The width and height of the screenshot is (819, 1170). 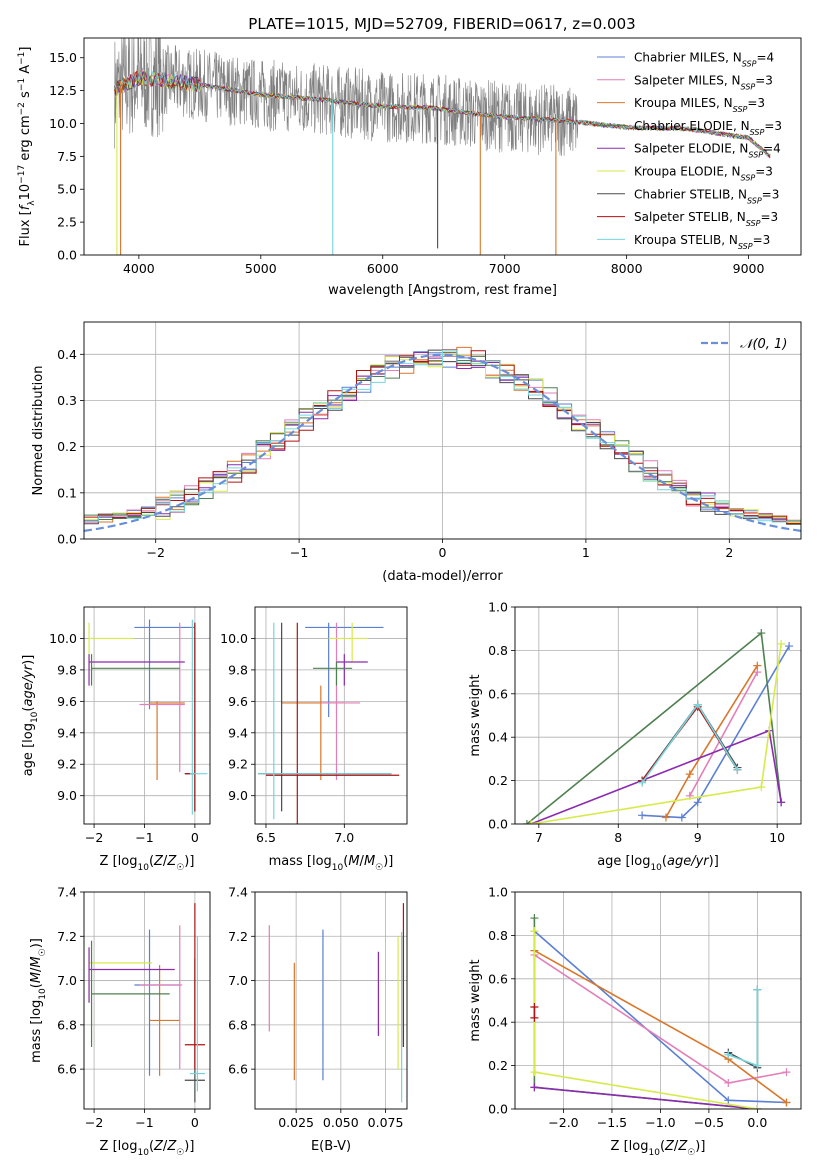 I want to click on y-tick-label: 0.6, so click(x=498, y=978).